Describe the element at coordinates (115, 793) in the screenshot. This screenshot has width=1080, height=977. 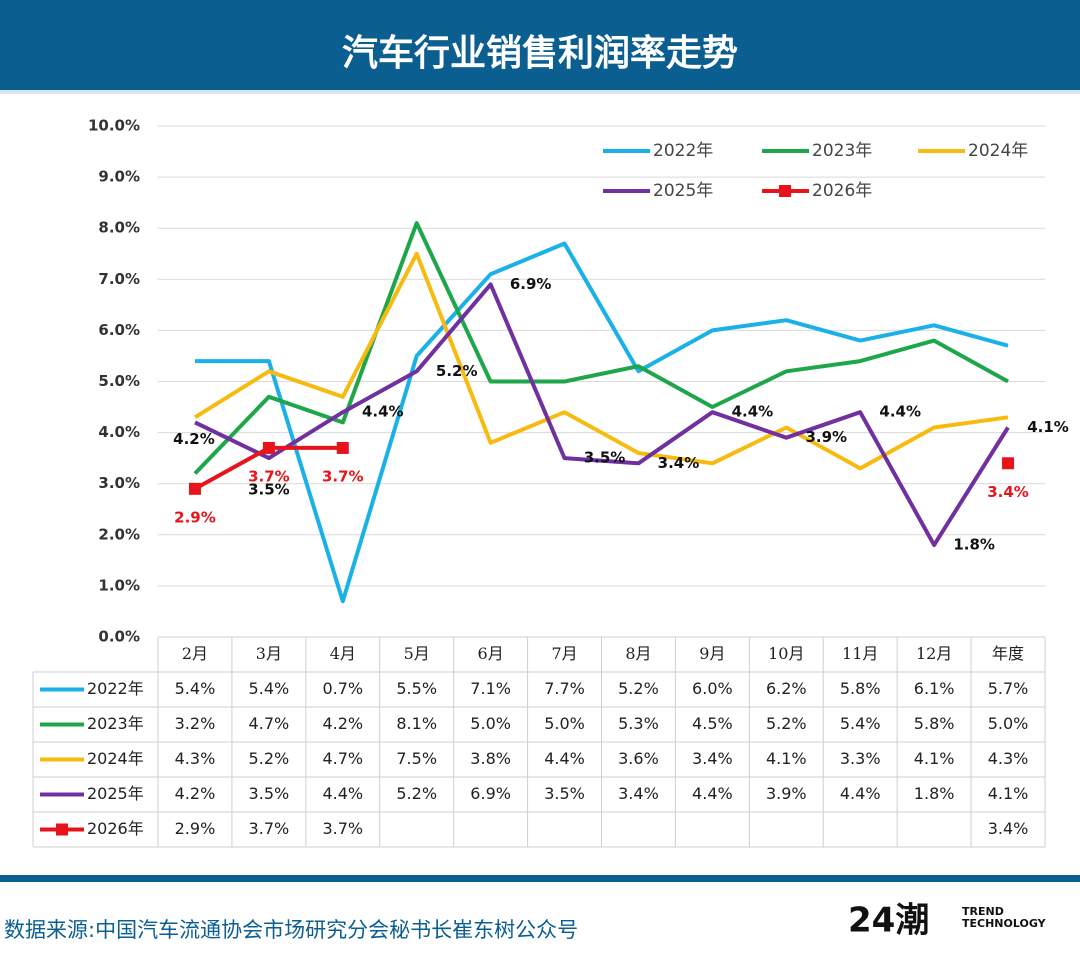
I see `table-series-name: 2025年` at that location.